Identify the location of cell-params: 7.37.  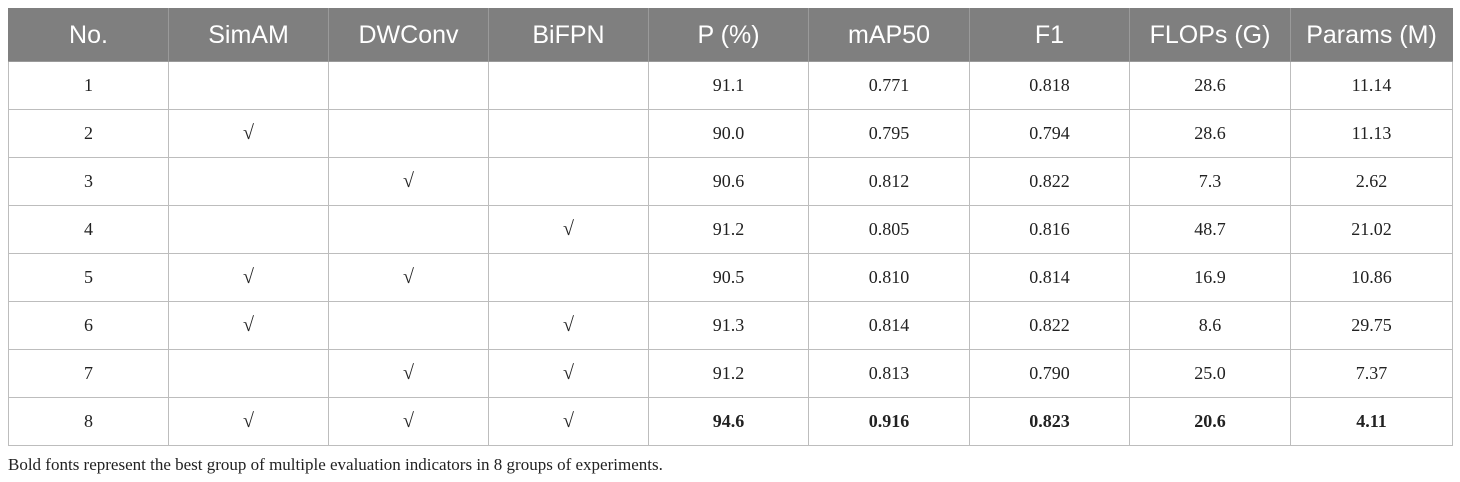
(1371, 373).